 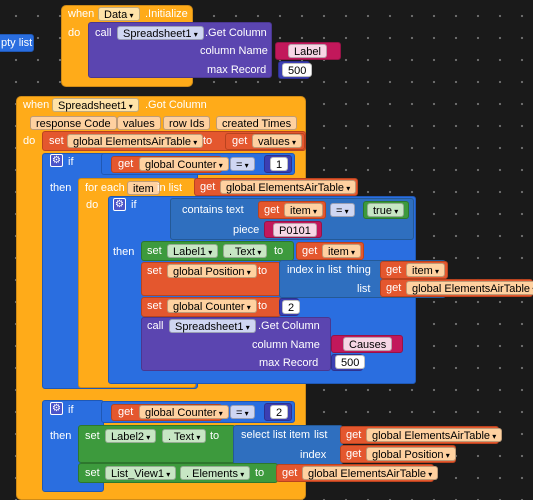 What do you see at coordinates (212, 271) in the screenshot?
I see `position-var-dropdown: global Position` at bounding box center [212, 271].